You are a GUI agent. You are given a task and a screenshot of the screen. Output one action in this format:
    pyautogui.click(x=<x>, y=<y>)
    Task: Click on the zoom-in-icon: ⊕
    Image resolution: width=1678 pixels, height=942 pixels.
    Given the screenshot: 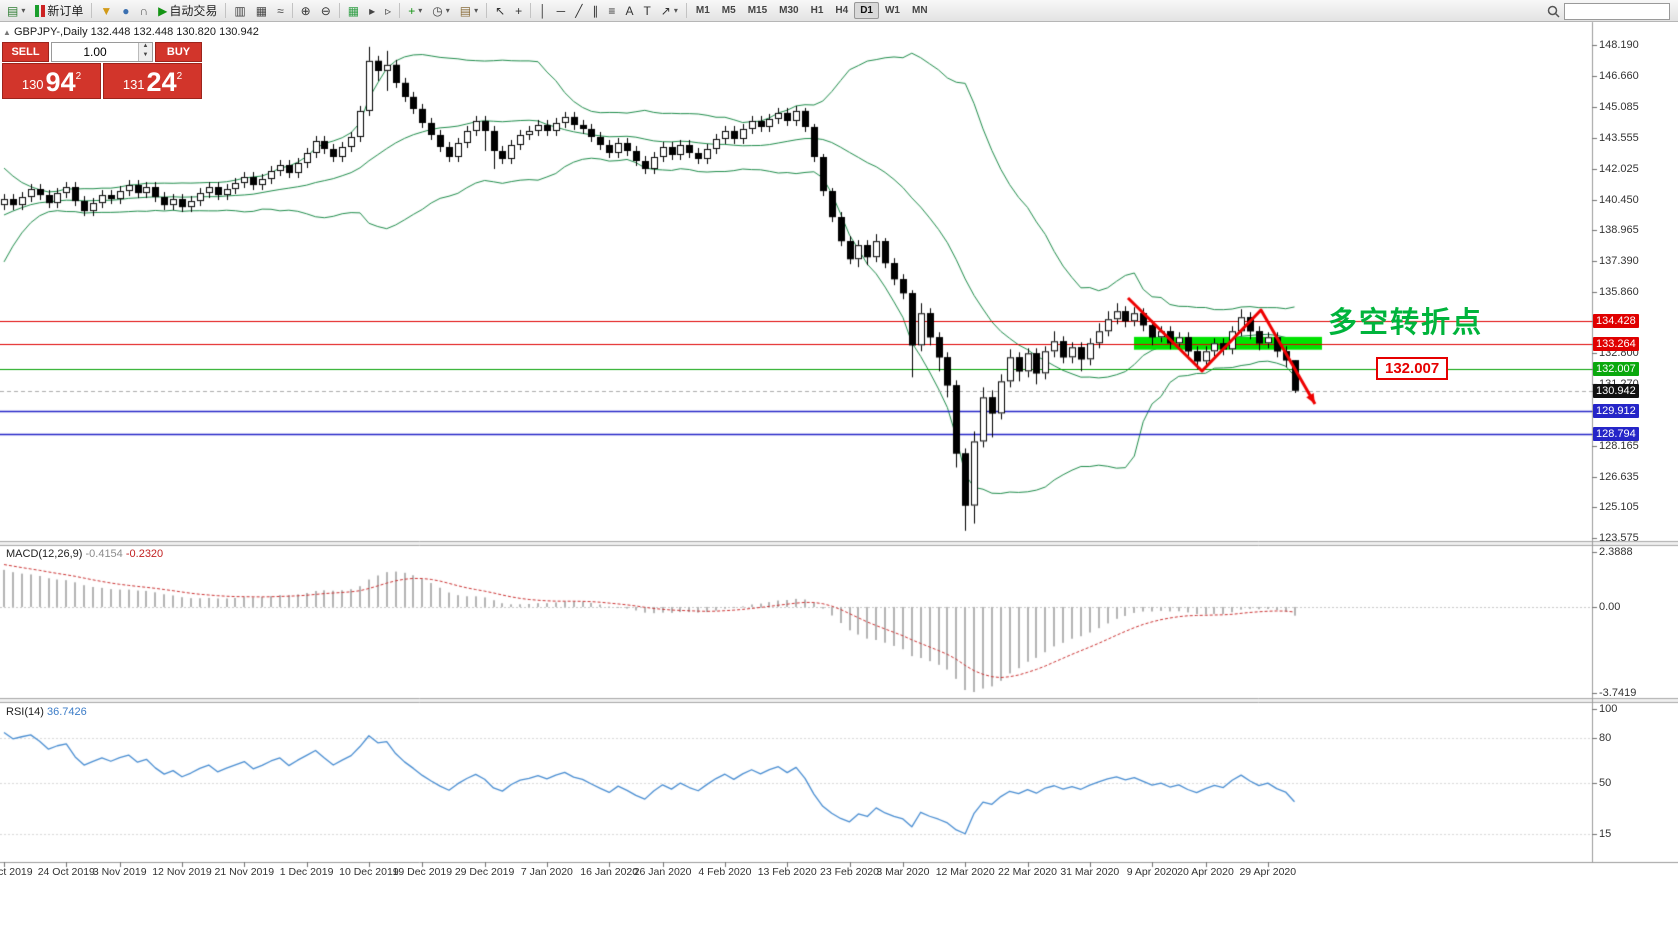 What is the action you would take?
    pyautogui.click(x=306, y=11)
    